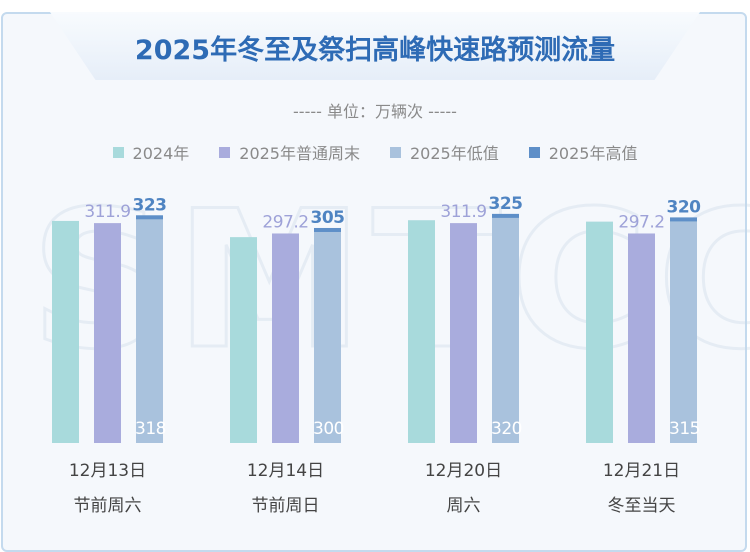 This screenshot has width=750, height=552. What do you see at coordinates (299, 153) in the screenshot?
I see `legend-label: 2025年普通周末` at bounding box center [299, 153].